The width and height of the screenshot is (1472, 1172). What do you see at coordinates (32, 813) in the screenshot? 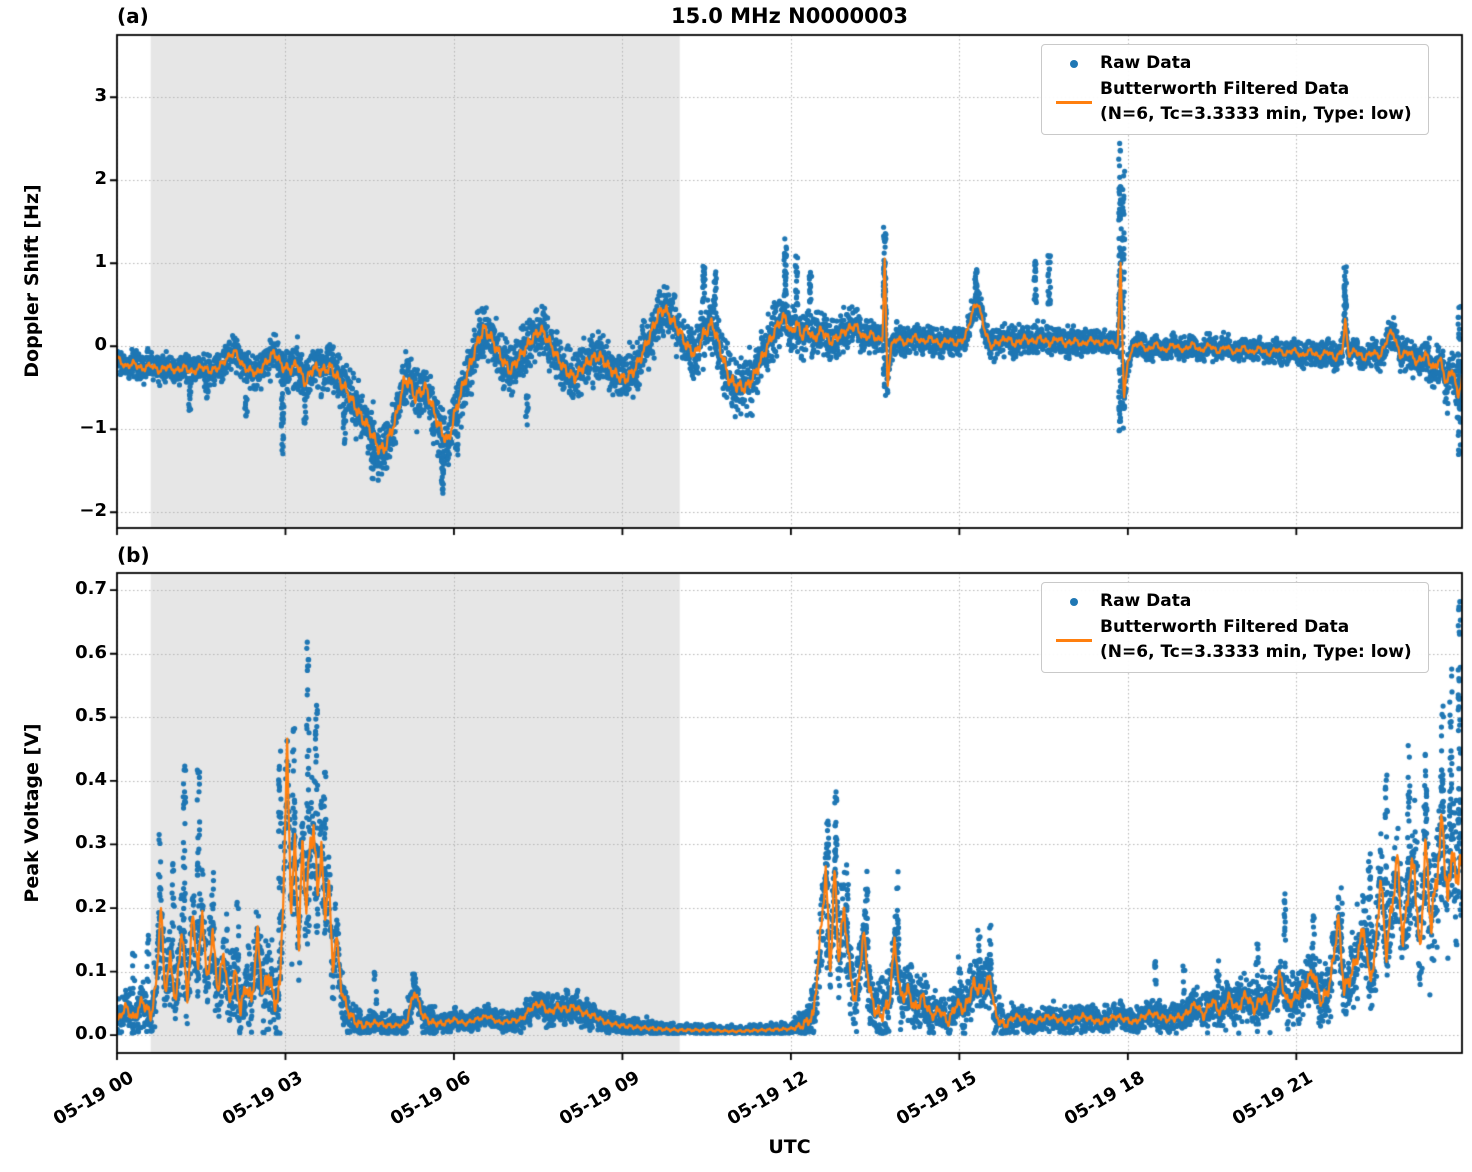
I see `y-axis-label-voltage: Peak Voltage [V]` at bounding box center [32, 813].